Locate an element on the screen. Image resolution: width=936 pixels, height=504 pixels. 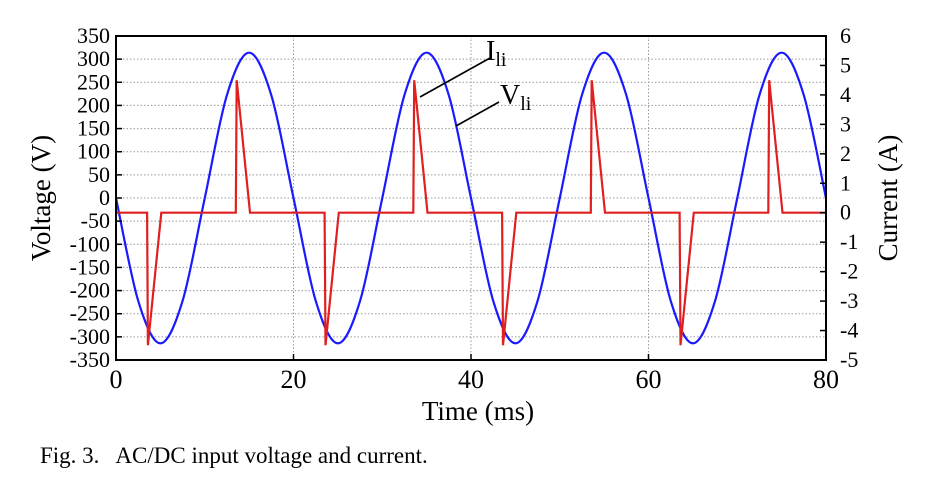
y-right-tick-label: 1 is located at coordinates (845, 182).